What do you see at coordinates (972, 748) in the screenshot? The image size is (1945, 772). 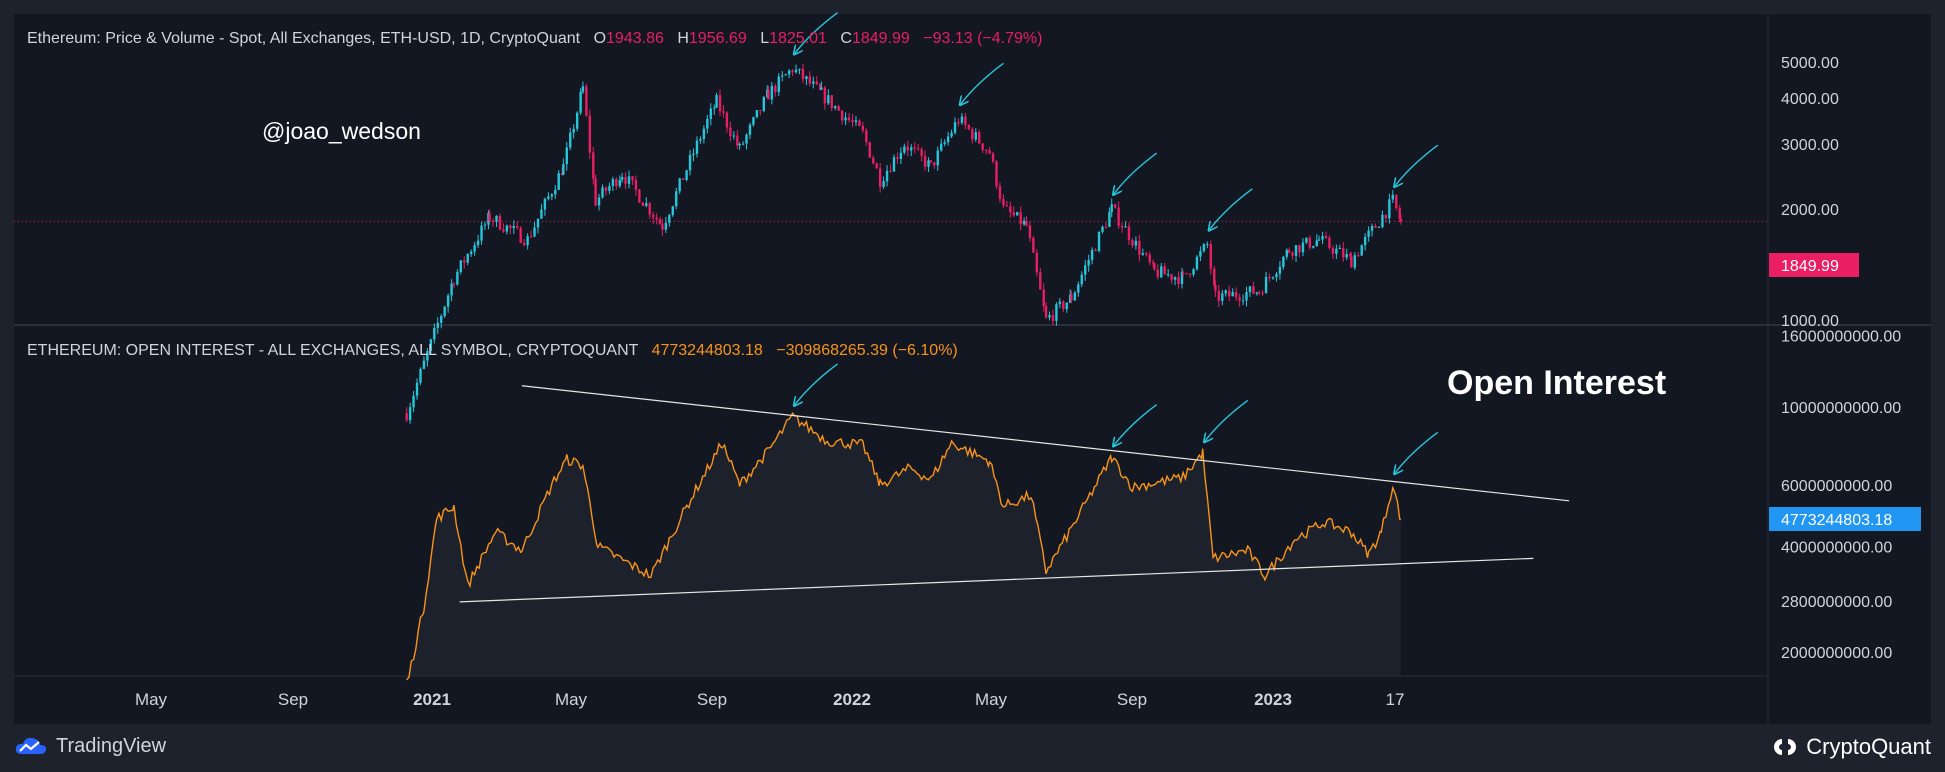 I see `footer-bar: TradingView CryptoQuant` at bounding box center [972, 748].